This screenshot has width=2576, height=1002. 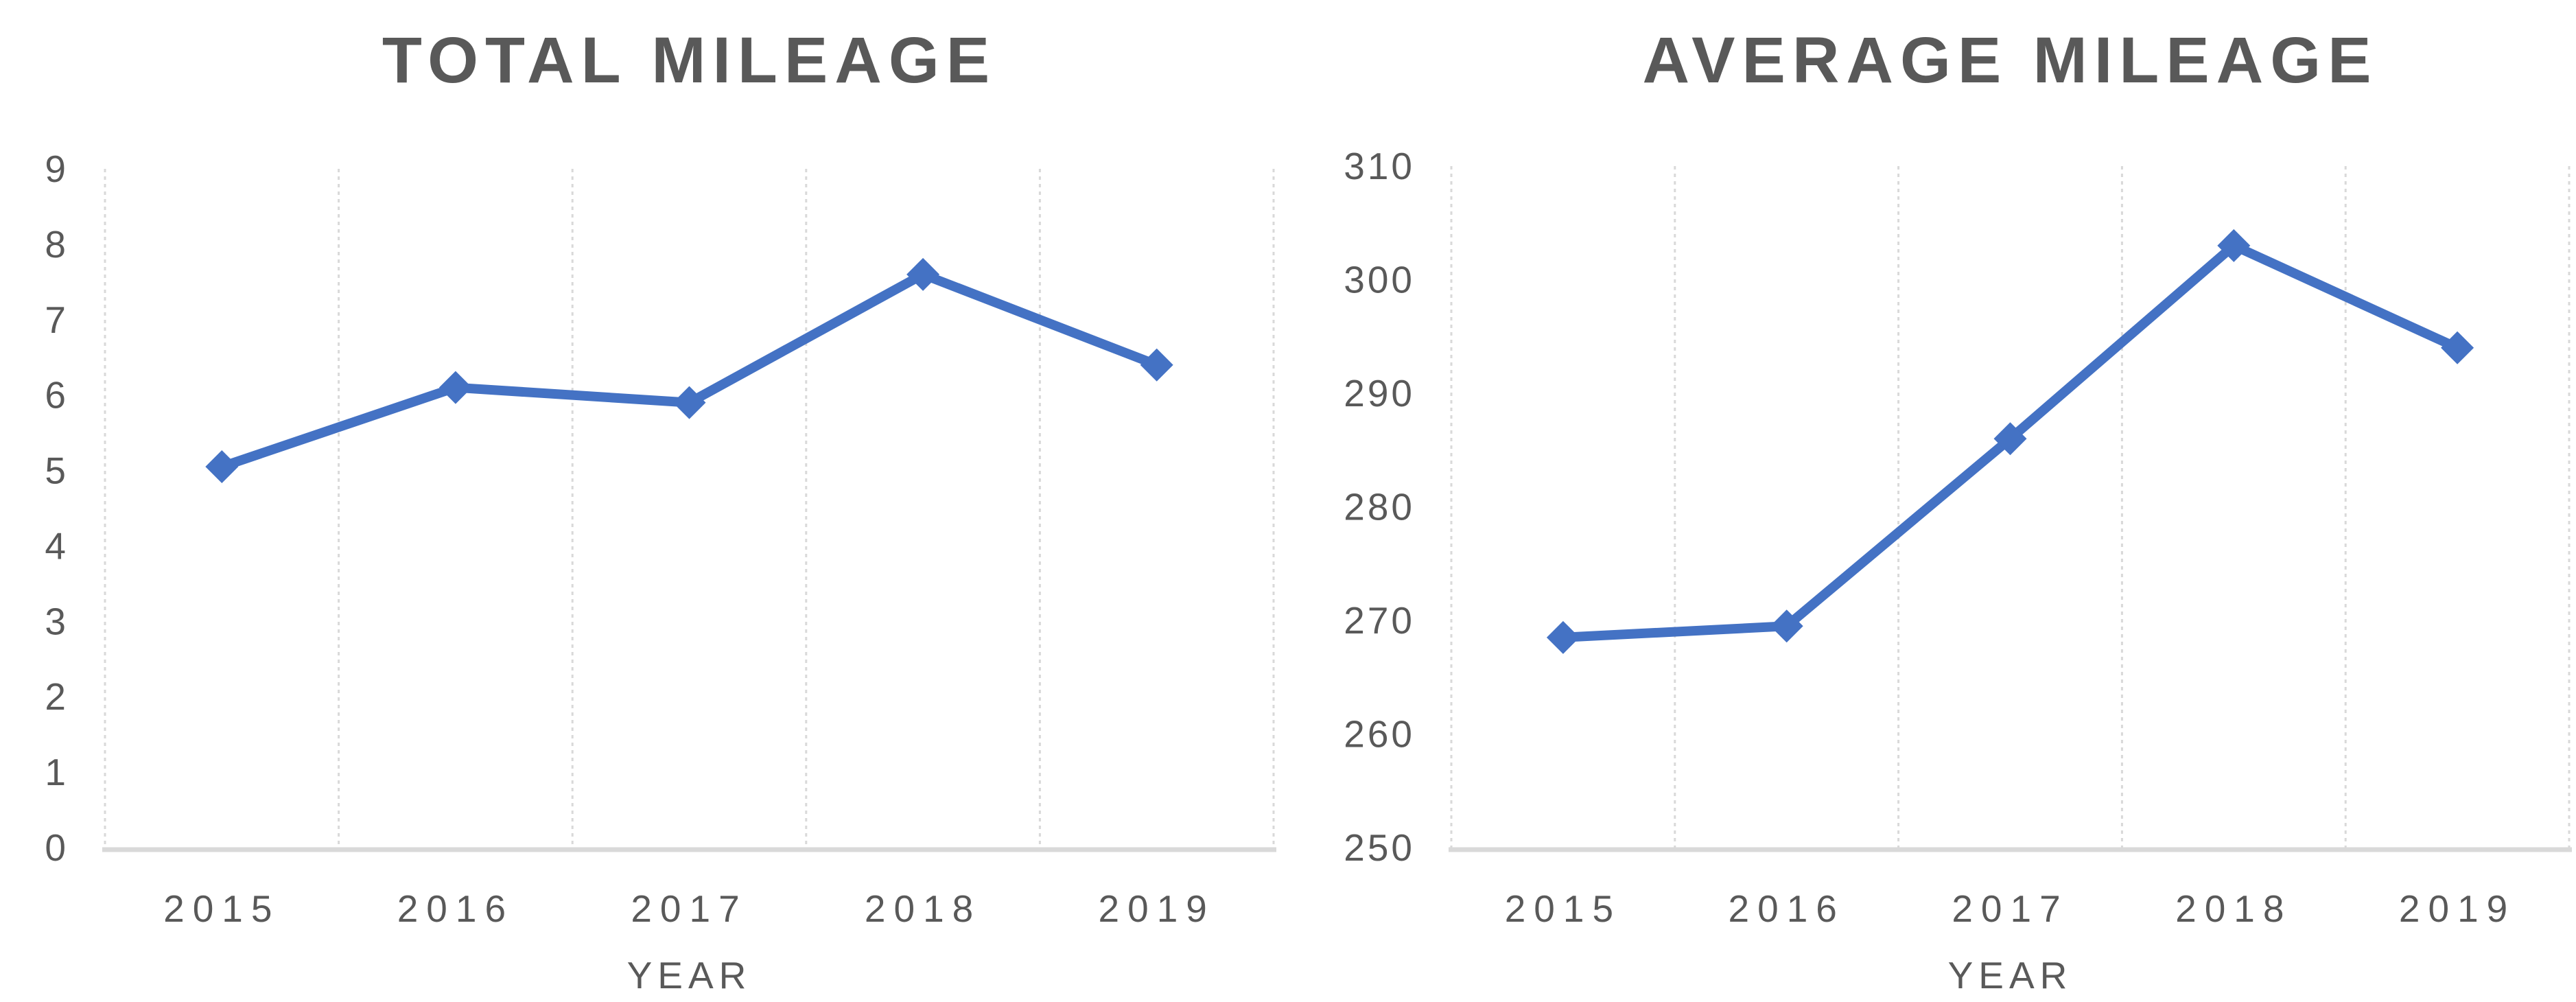 What do you see at coordinates (57, 245) in the screenshot?
I see `y-tick-label: 8` at bounding box center [57, 245].